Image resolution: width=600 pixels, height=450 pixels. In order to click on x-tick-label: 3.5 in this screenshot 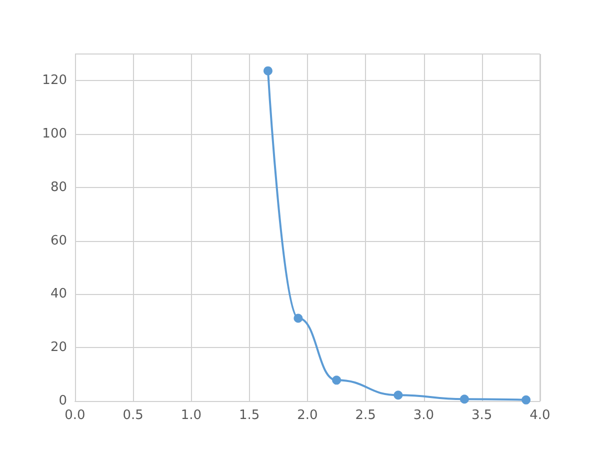, I will do `click(482, 415)`.